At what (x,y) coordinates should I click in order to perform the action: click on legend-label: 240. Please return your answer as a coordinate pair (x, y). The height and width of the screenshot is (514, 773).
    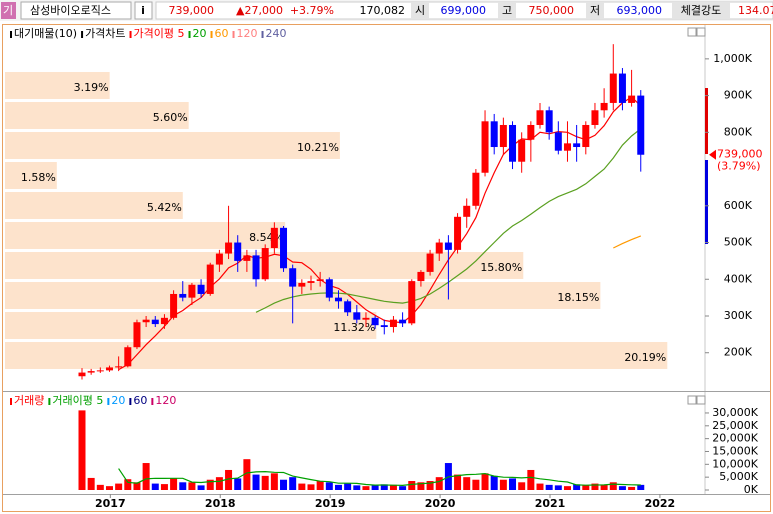
    Looking at the image, I should click on (276, 33).